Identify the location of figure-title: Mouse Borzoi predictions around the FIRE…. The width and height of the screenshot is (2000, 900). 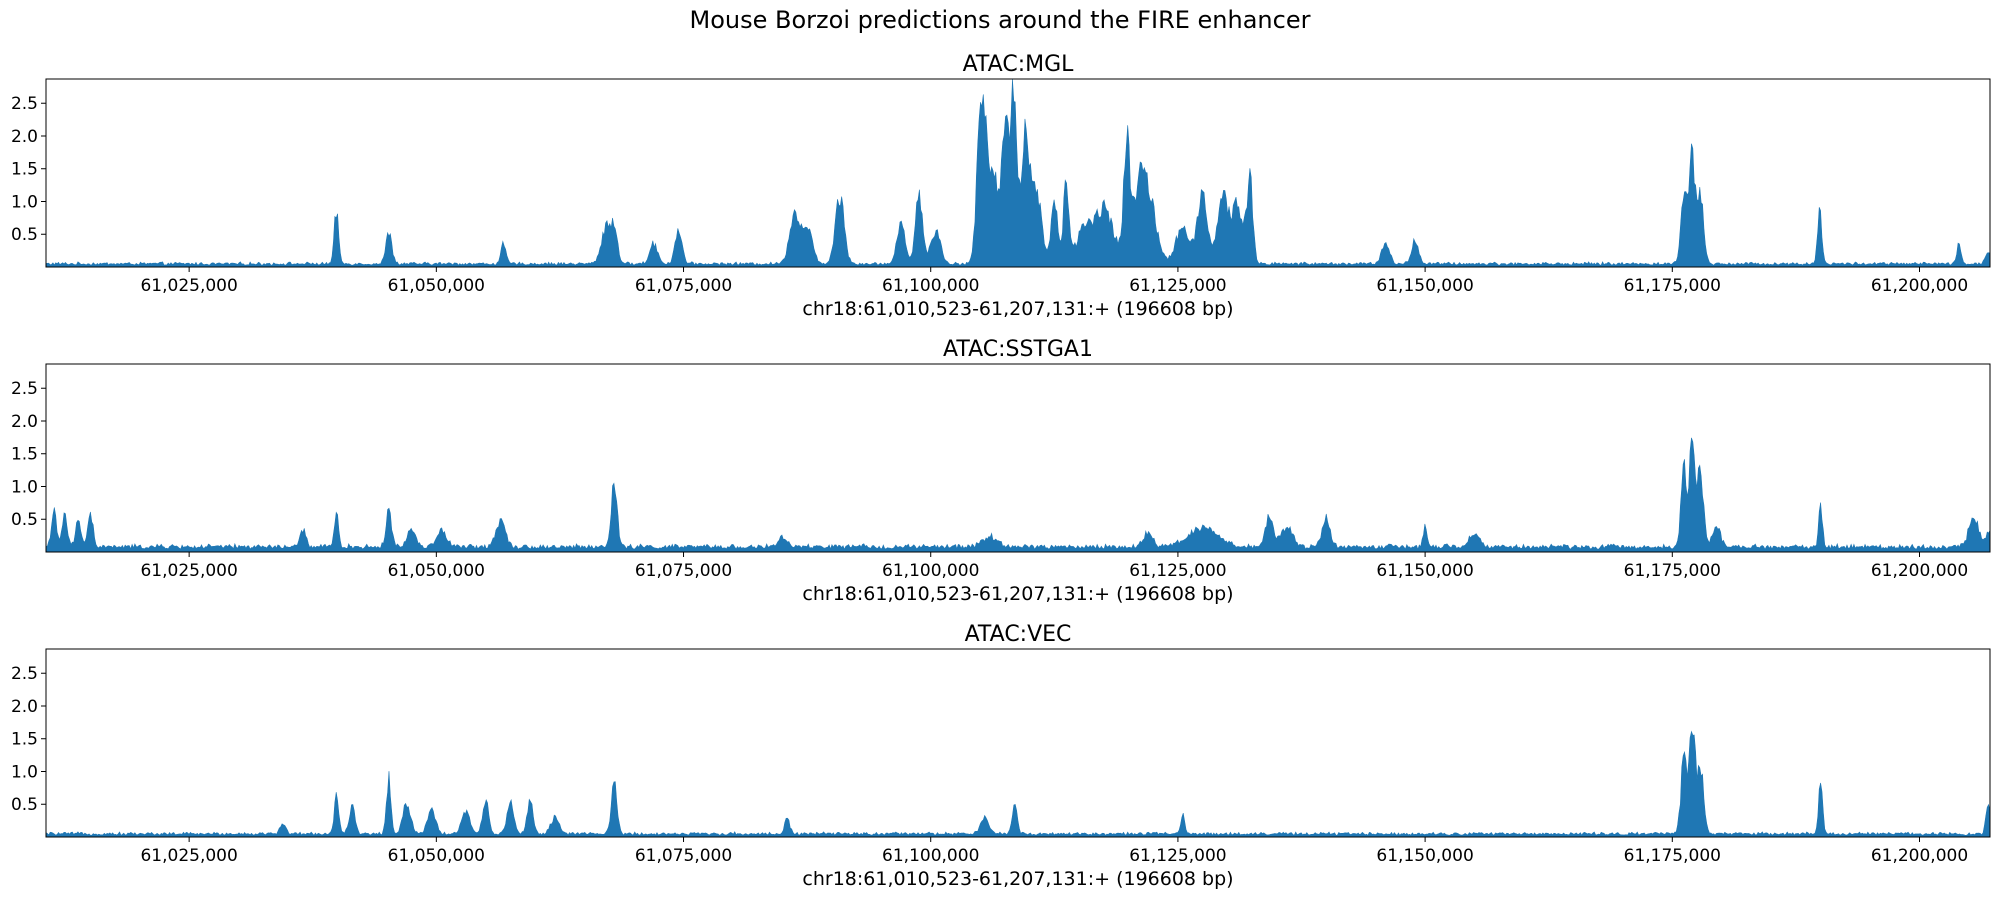
(1000, 20).